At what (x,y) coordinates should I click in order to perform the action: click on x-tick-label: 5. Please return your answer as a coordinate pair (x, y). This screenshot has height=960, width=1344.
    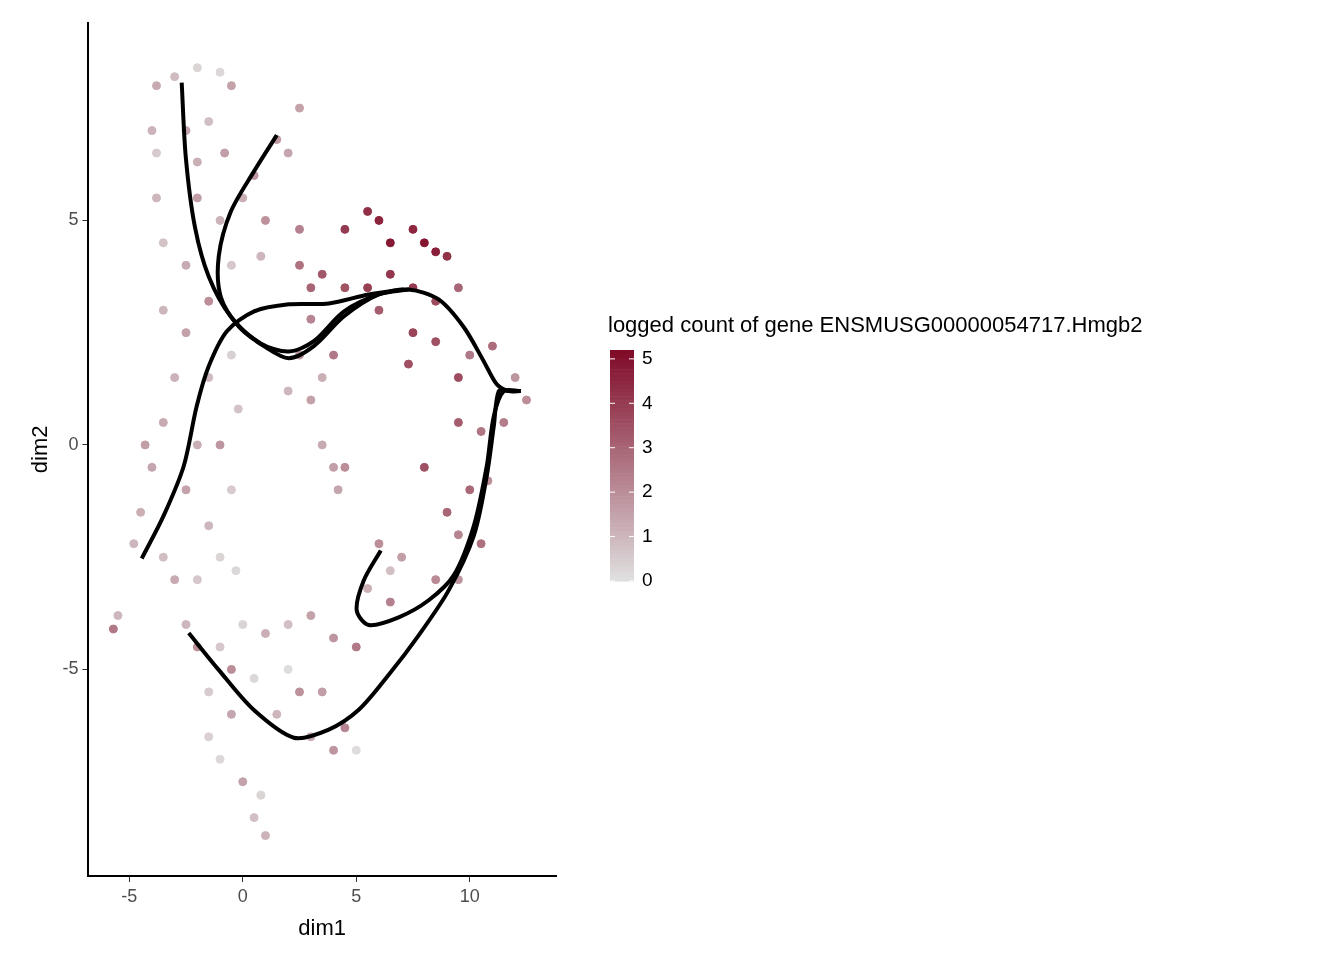
    Looking at the image, I should click on (356, 895).